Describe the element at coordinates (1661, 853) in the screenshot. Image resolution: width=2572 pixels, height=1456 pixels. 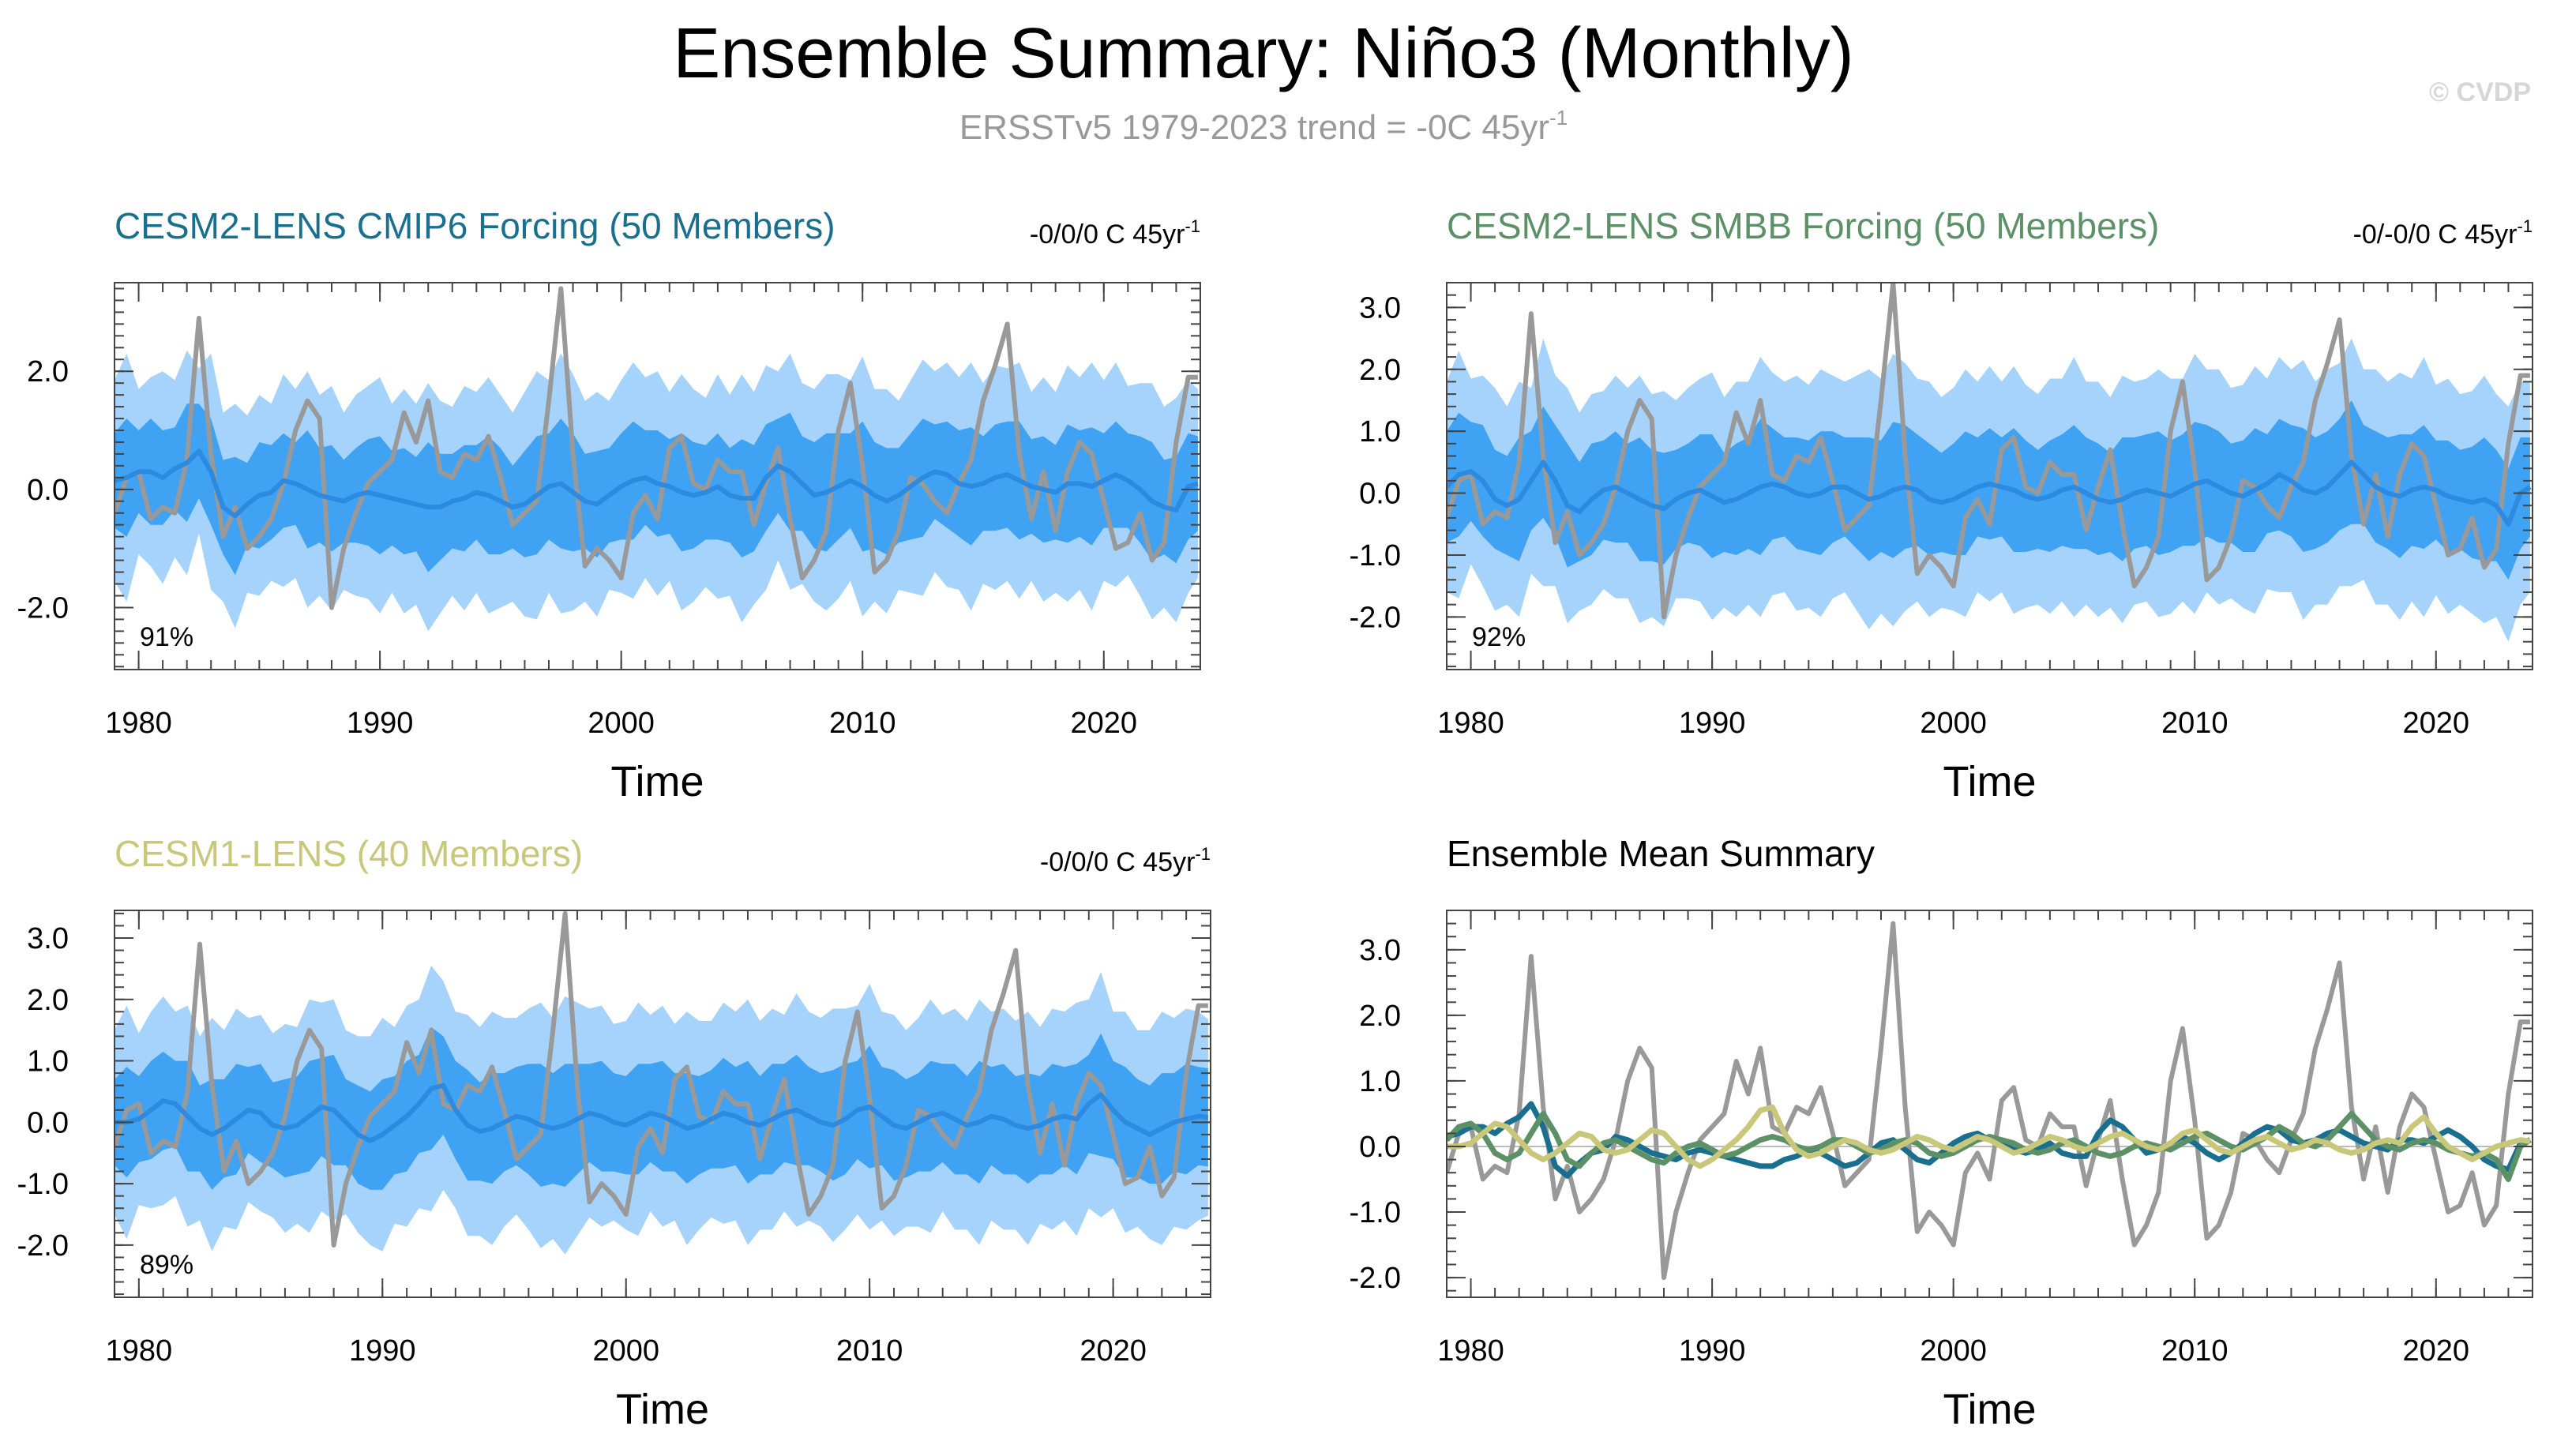
I see `panel-title-summary: Ensemble Mean Summary` at that location.